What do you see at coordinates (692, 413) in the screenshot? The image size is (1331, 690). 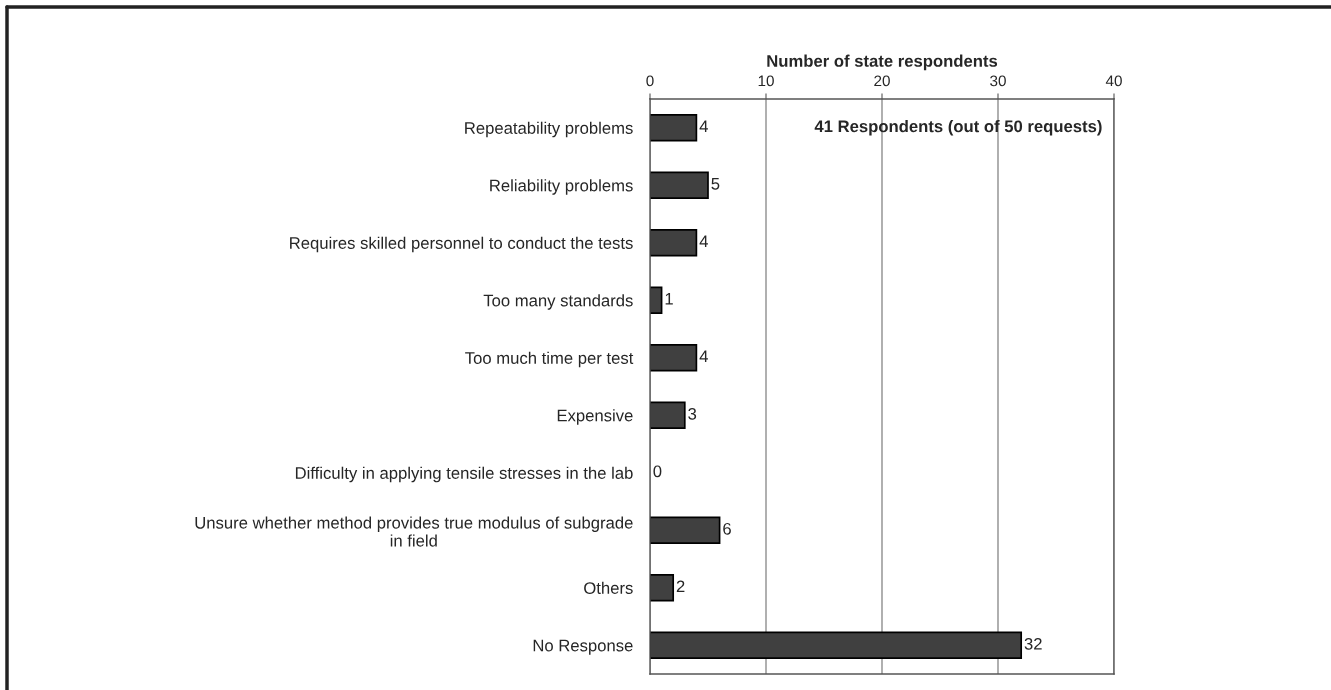 I see `data-label: 3` at bounding box center [692, 413].